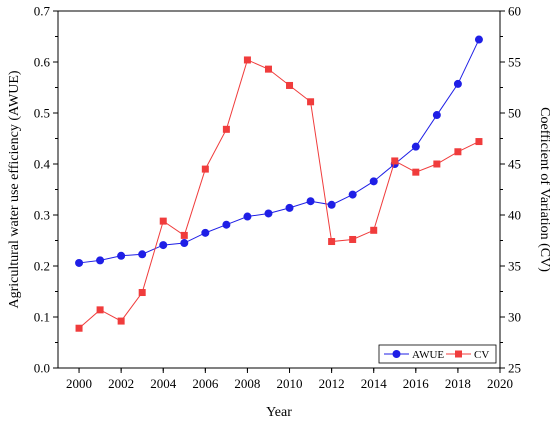 The height and width of the screenshot is (424, 550). I want to click on legend-label-cv: CV, so click(481, 355).